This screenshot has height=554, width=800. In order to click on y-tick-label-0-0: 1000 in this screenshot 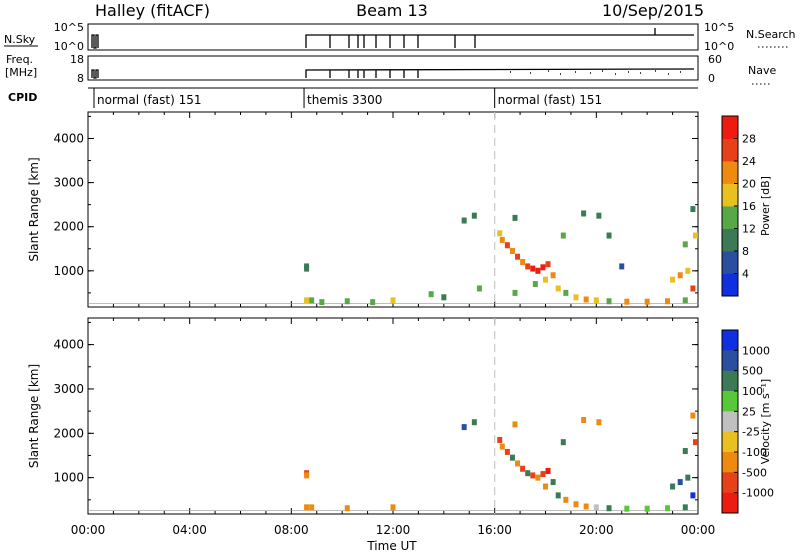, I will do `click(68, 271)`.